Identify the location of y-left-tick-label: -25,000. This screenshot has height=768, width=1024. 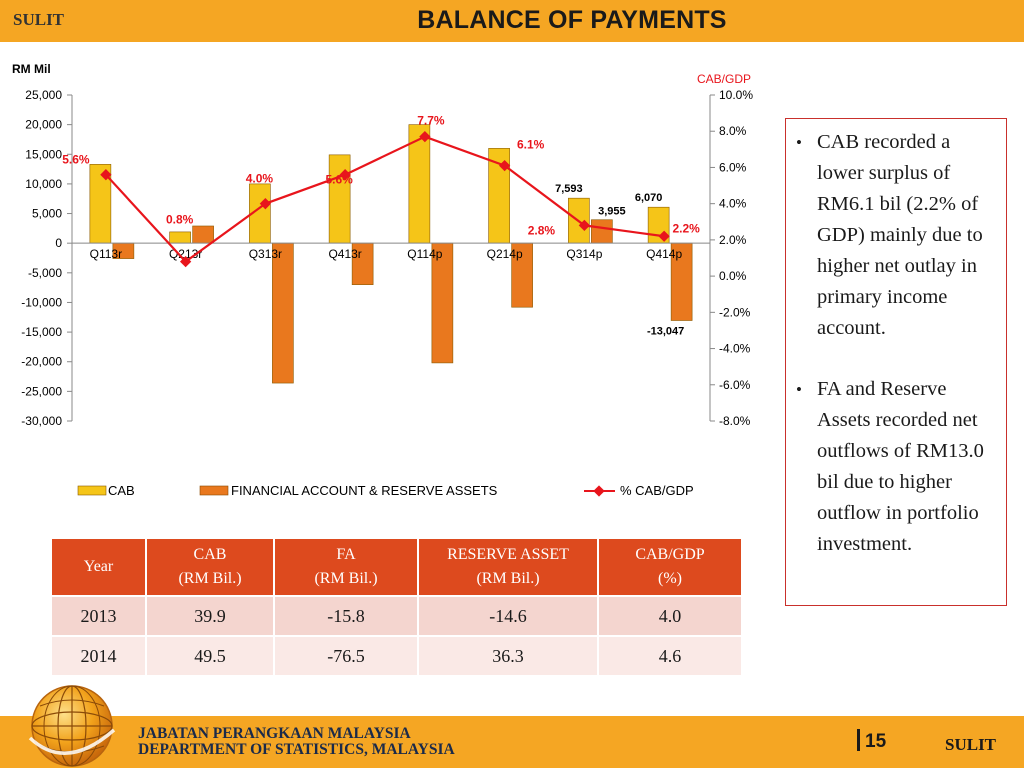
(41, 391).